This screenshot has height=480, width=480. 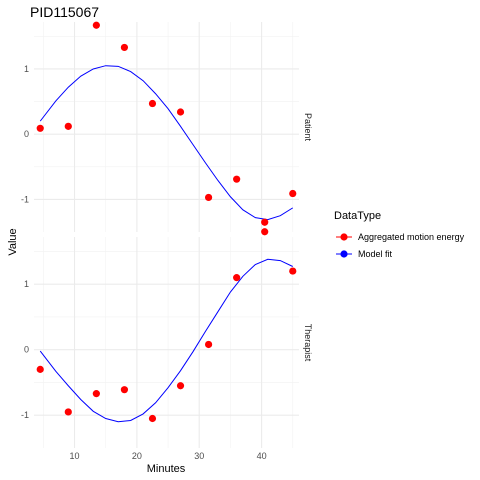 I want to click on y-axis-title: Value, so click(x=13, y=241).